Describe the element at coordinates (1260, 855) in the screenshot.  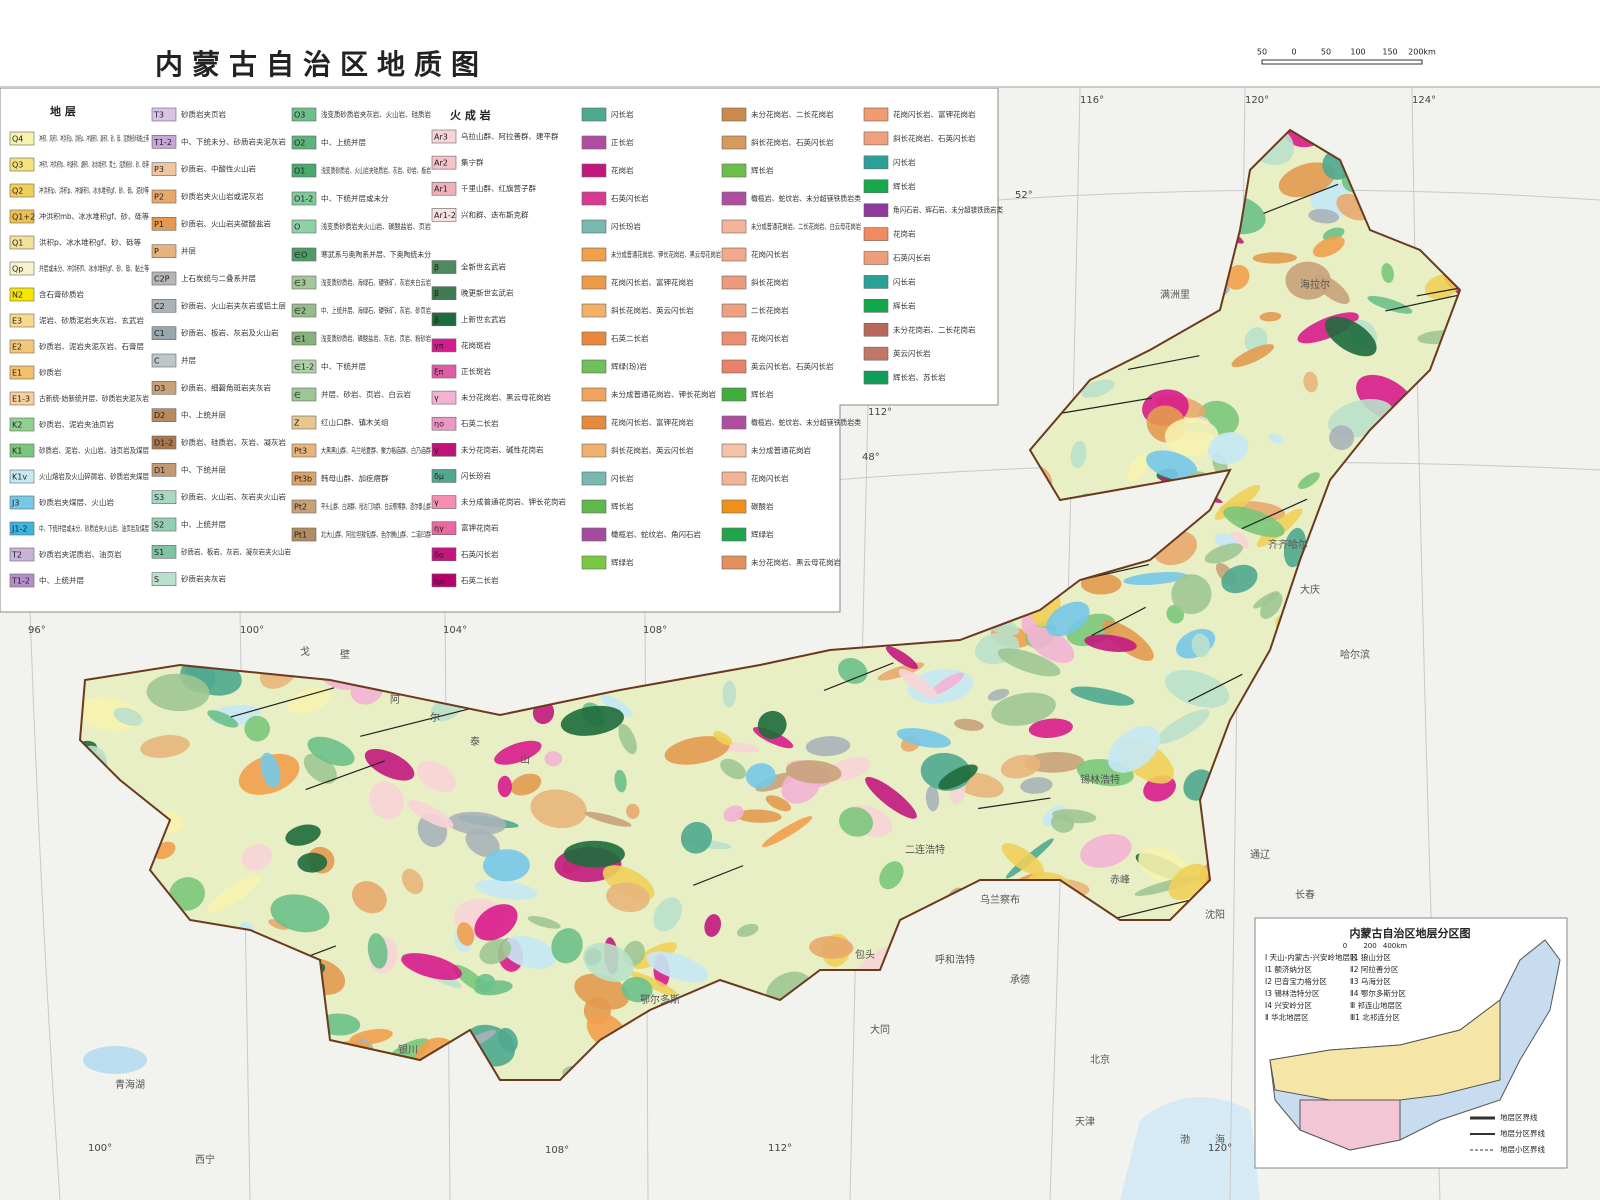
I see `place-name: 通辽` at that location.